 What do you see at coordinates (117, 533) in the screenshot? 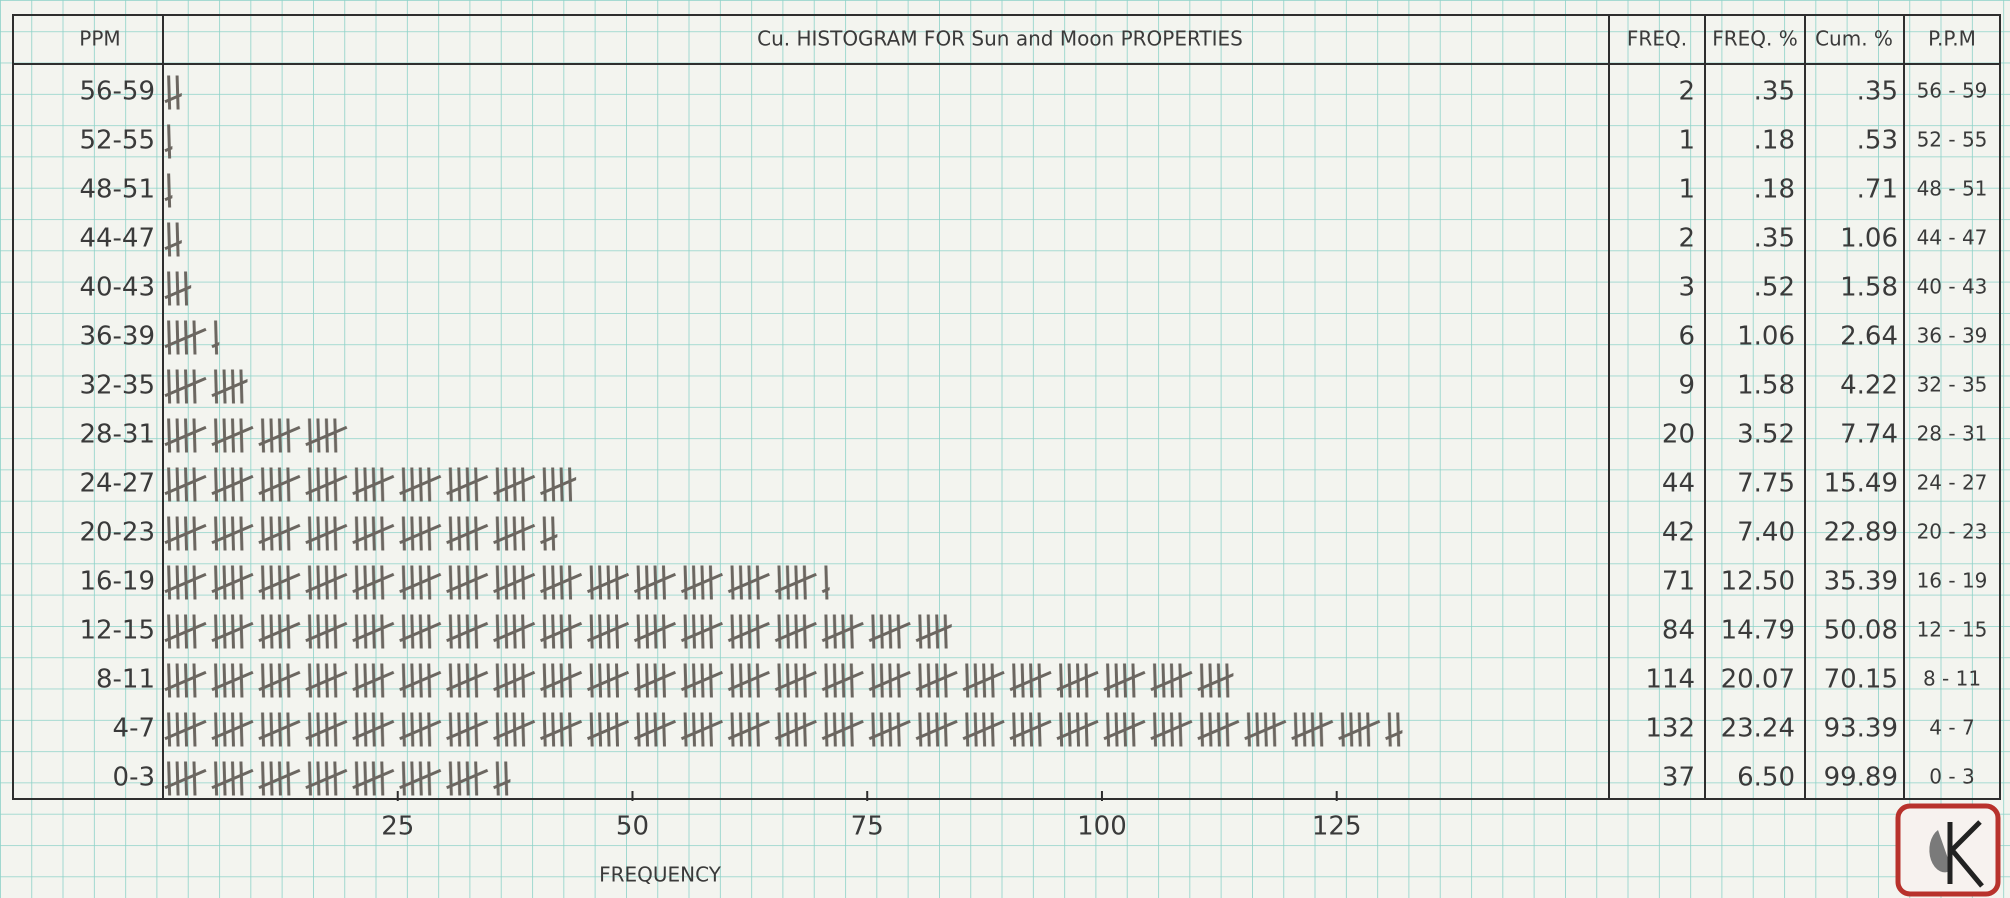
I see `y-tick-label: 20-23` at bounding box center [117, 533].